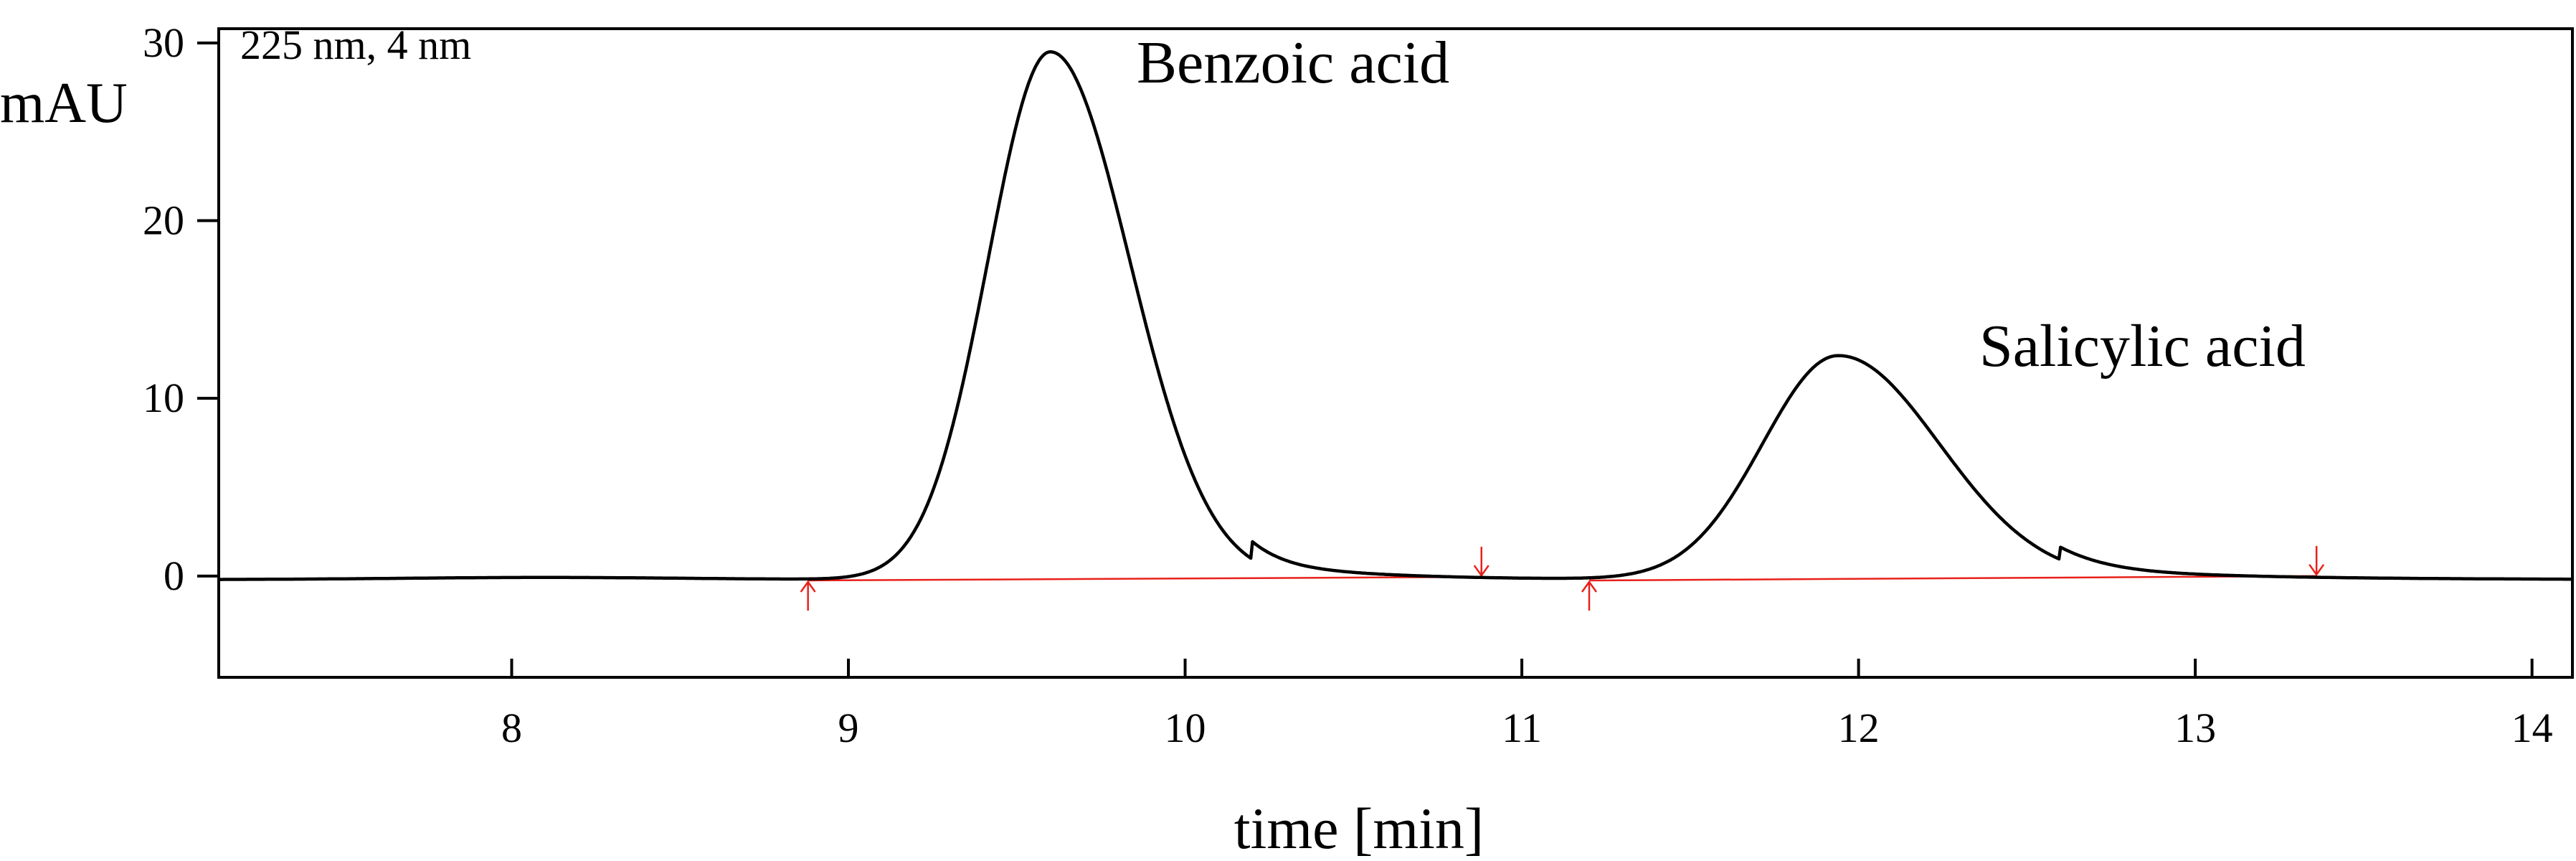 The image size is (2576, 861). I want to click on x-axis-ticks: 8 9 10 11 12 13 14, so click(1527, 705).